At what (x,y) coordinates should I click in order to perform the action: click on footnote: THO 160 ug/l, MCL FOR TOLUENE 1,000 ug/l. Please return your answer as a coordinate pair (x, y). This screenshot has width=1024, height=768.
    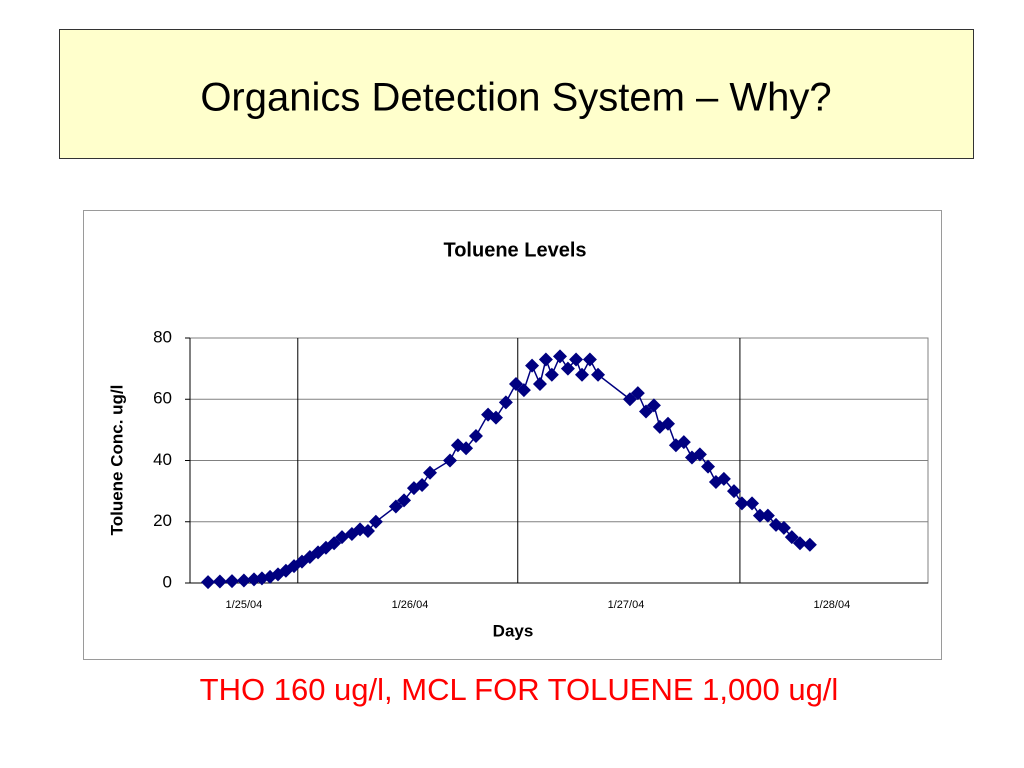
    Looking at the image, I should click on (519, 689).